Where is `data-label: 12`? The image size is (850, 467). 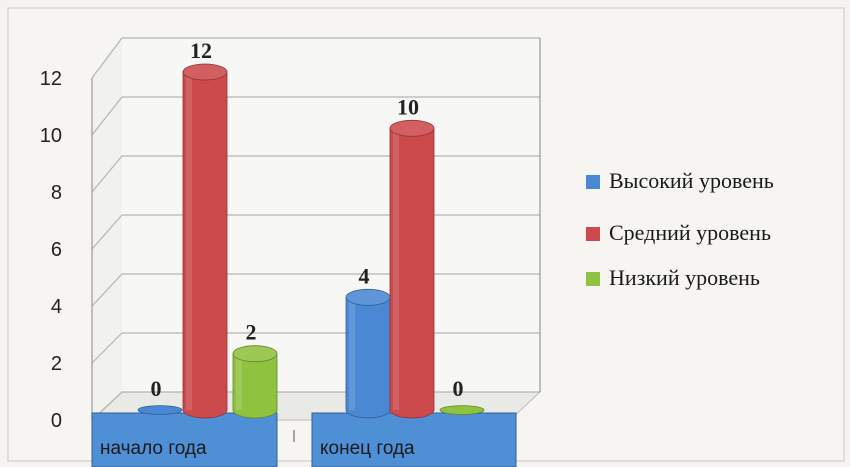 data-label: 12 is located at coordinates (201, 50).